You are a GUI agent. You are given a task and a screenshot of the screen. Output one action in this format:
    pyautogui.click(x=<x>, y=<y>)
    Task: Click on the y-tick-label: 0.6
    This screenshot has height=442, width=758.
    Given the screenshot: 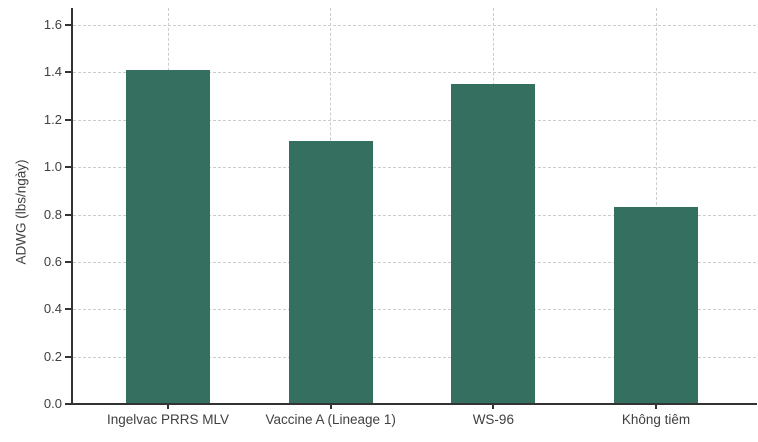 What is the action you would take?
    pyautogui.click(x=52, y=261)
    